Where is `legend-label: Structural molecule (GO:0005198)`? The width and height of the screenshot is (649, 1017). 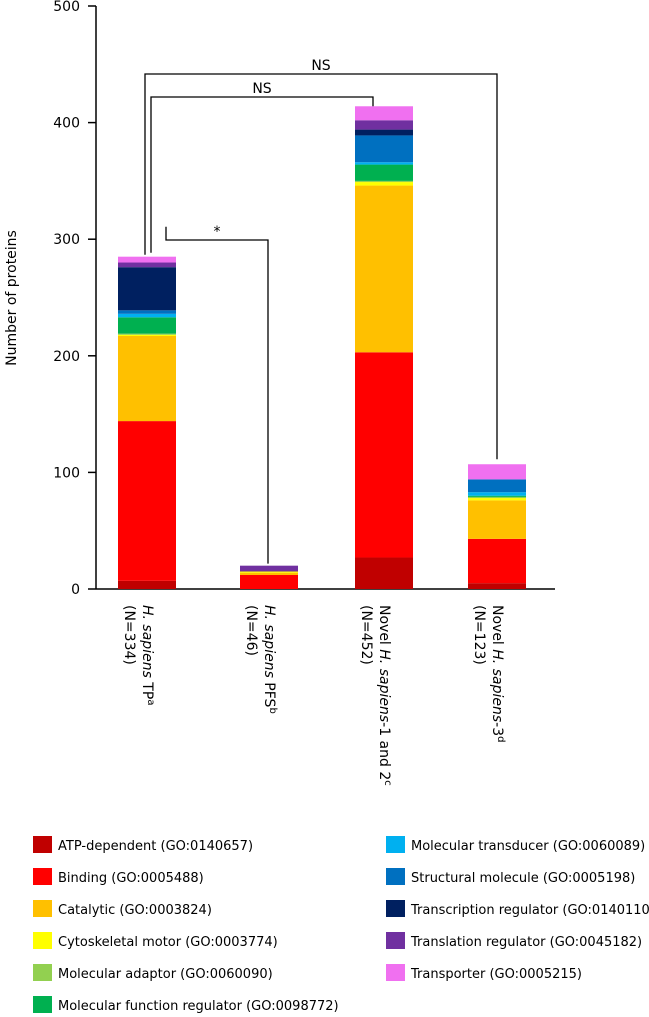 legend-label: Structural molecule (GO:0005198) is located at coordinates (523, 878).